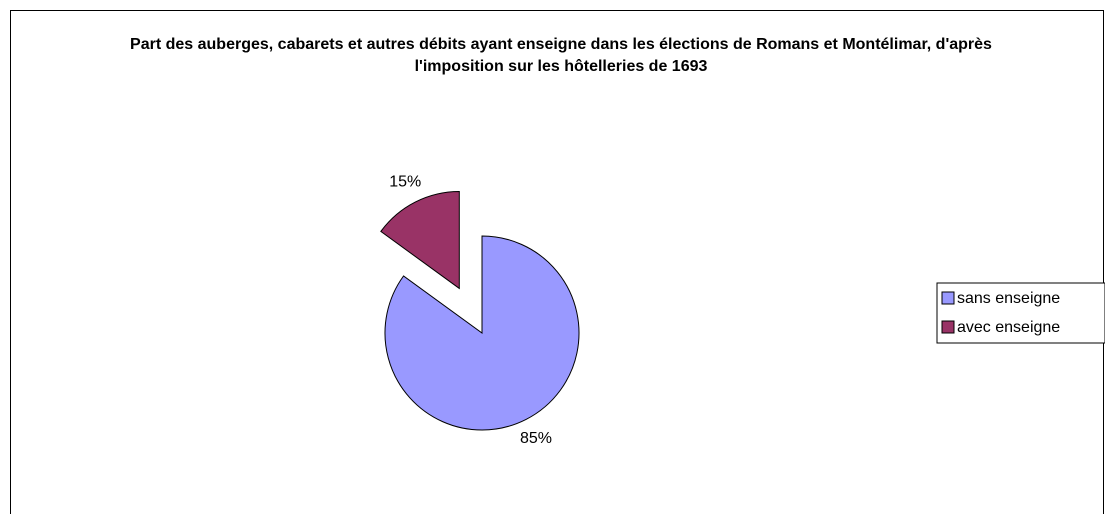  I want to click on legend-label: sans enseigne, so click(1008, 298).